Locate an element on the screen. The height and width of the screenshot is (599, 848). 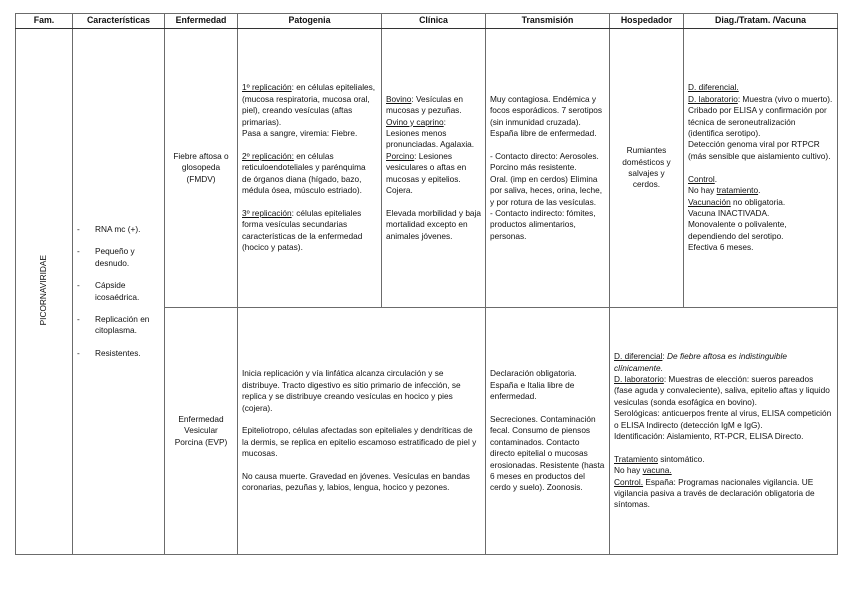
paragraph: Efectiva 6 meses. is located at coordinates (760, 247).